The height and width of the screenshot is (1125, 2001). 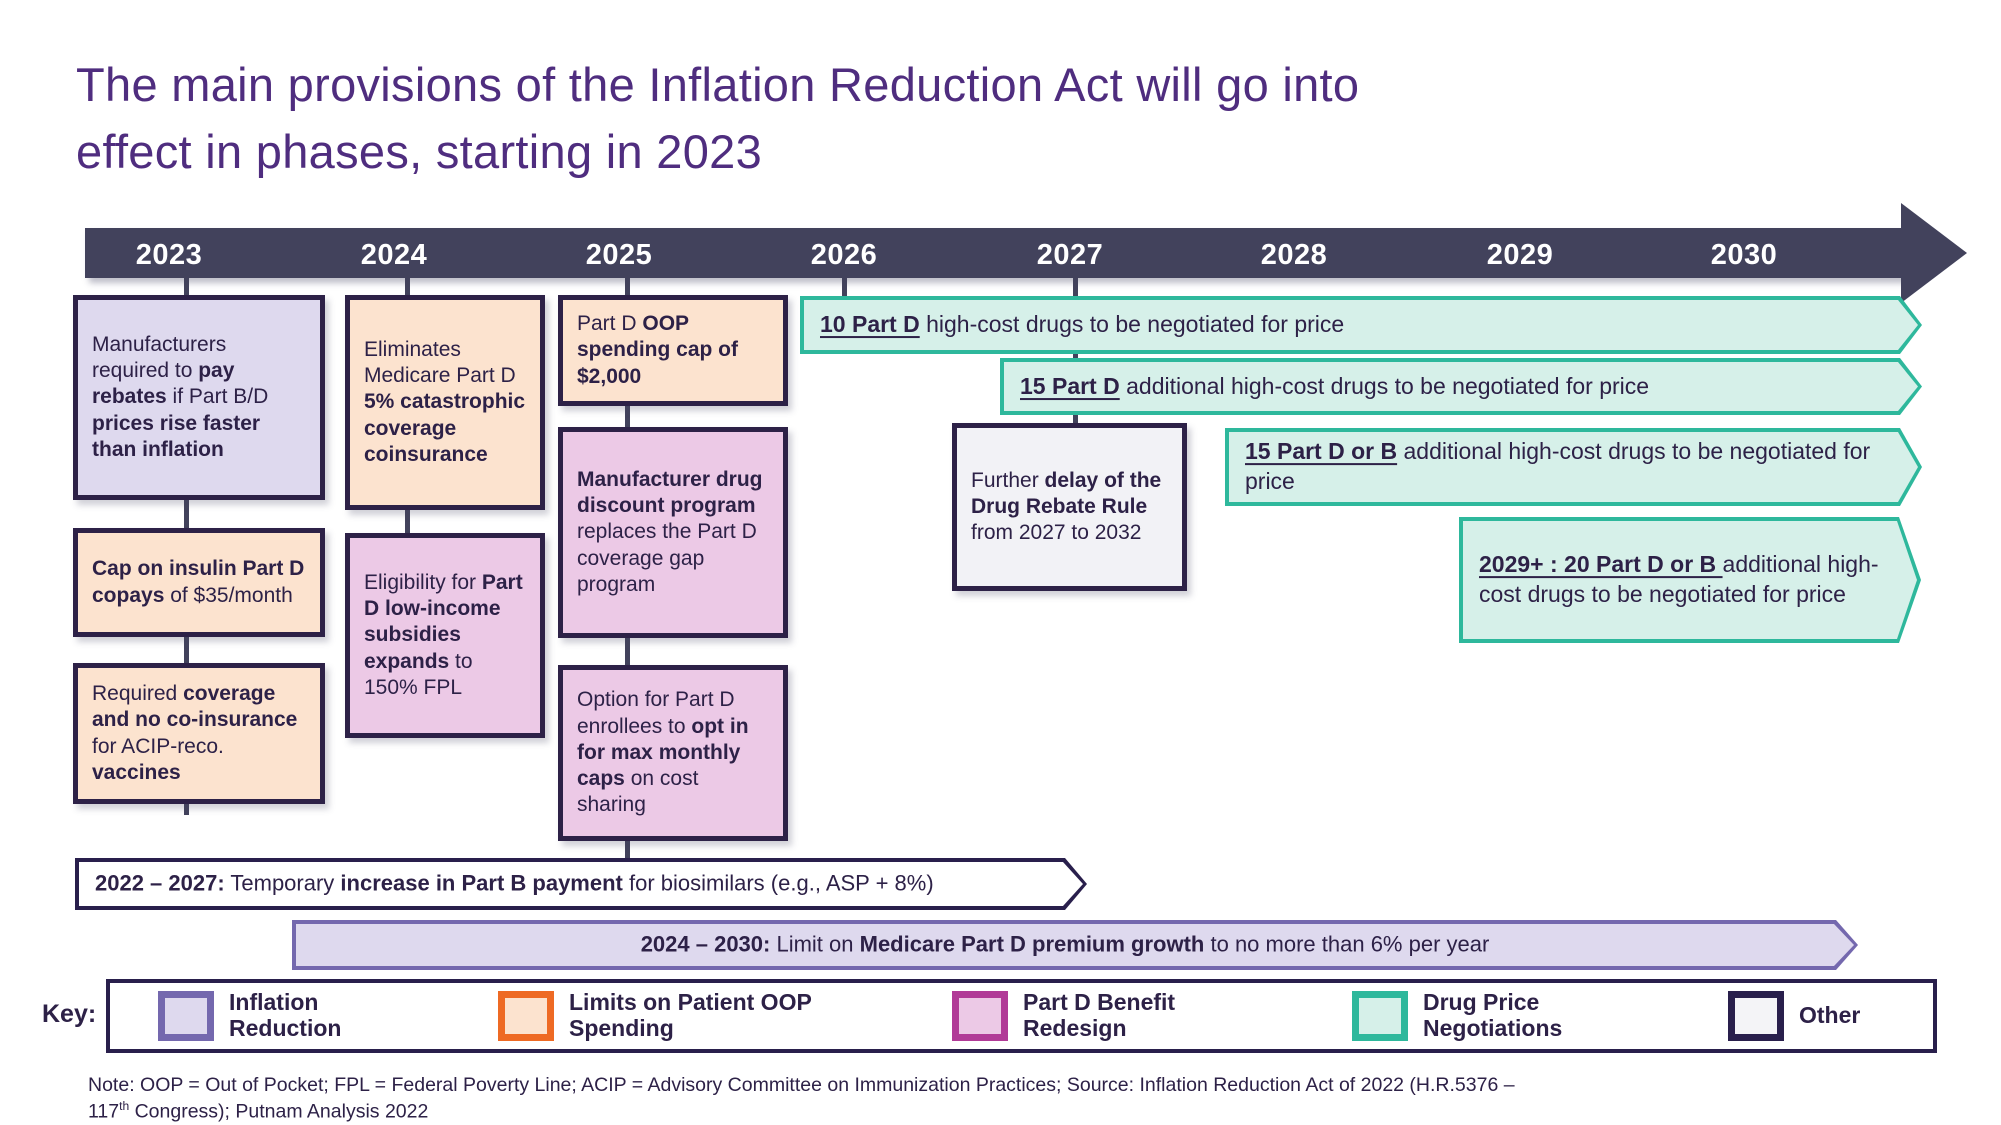 What do you see at coordinates (995, 253) in the screenshot?
I see `timeline-bar` at bounding box center [995, 253].